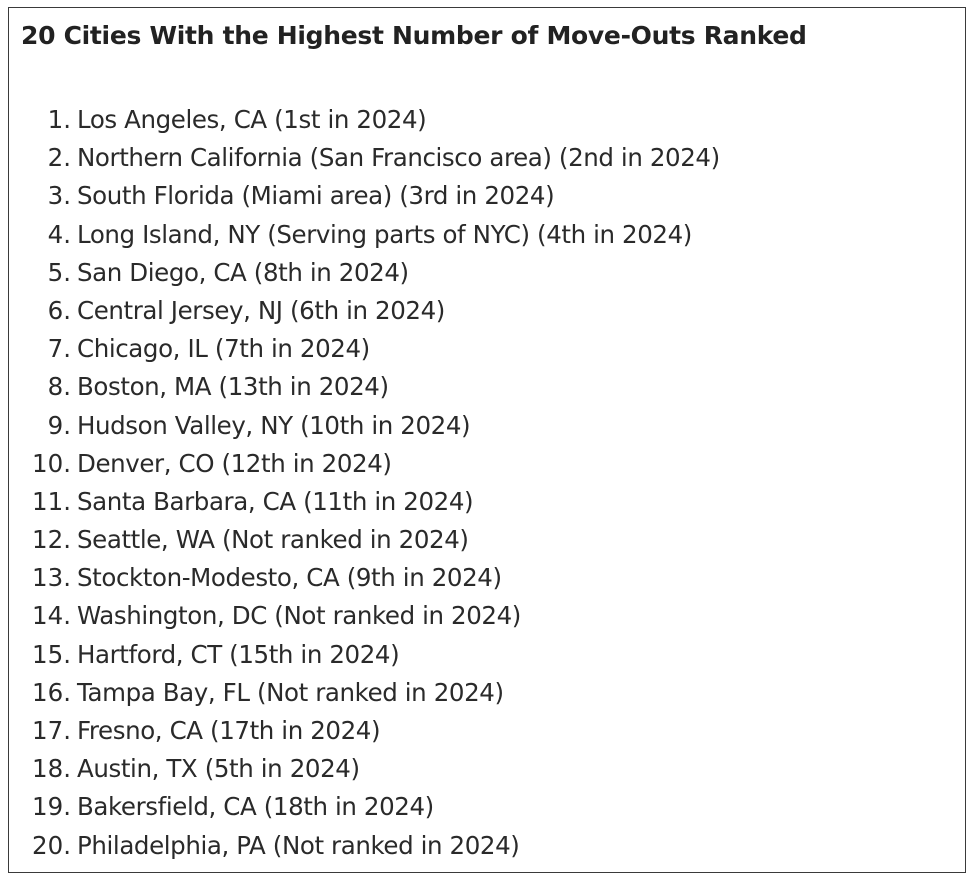 This screenshot has width=975, height=881. What do you see at coordinates (234, 463) in the screenshot?
I see `city-entry: Denver, CO (12th in 2024)` at bounding box center [234, 463].